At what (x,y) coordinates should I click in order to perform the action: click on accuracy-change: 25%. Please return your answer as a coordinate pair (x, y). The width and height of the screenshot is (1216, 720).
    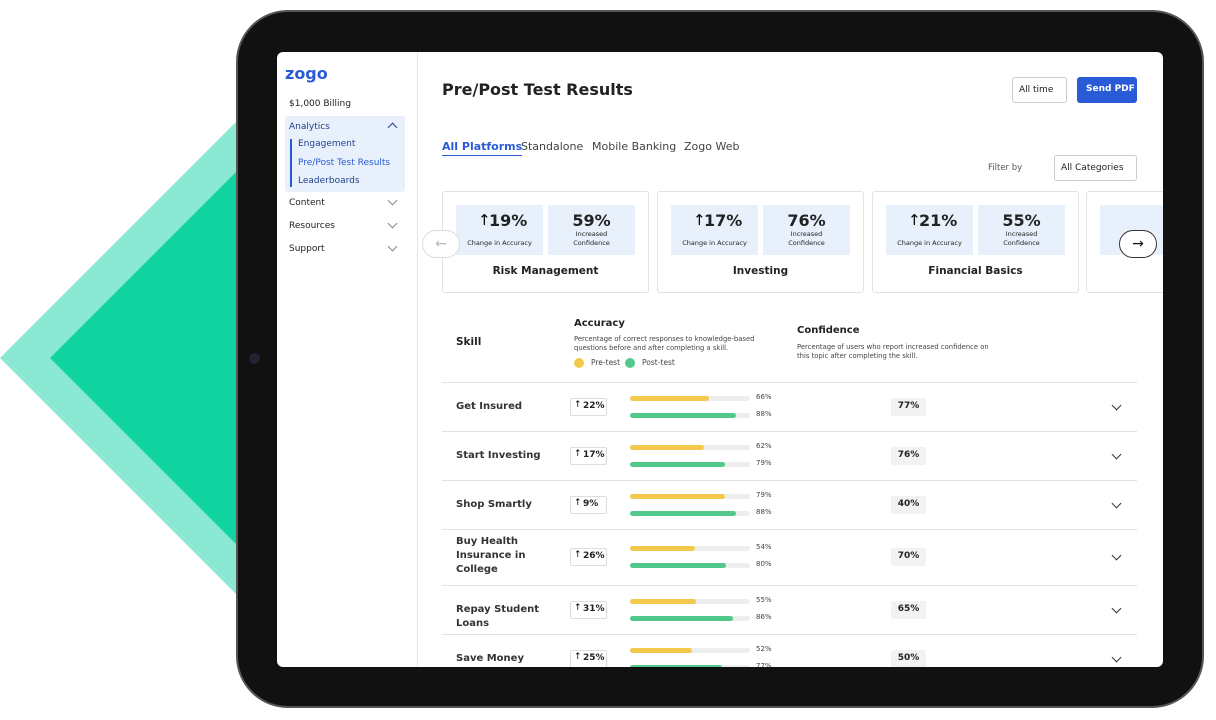
    Looking at the image, I should click on (594, 657).